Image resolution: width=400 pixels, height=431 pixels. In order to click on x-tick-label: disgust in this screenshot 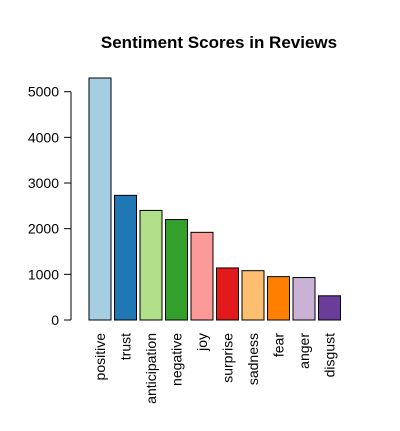, I will do `click(330, 355)`.